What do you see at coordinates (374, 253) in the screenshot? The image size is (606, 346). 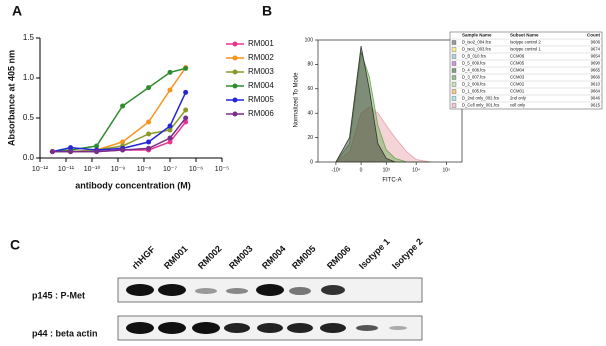 I see `lane-label: Isotype 1` at bounding box center [374, 253].